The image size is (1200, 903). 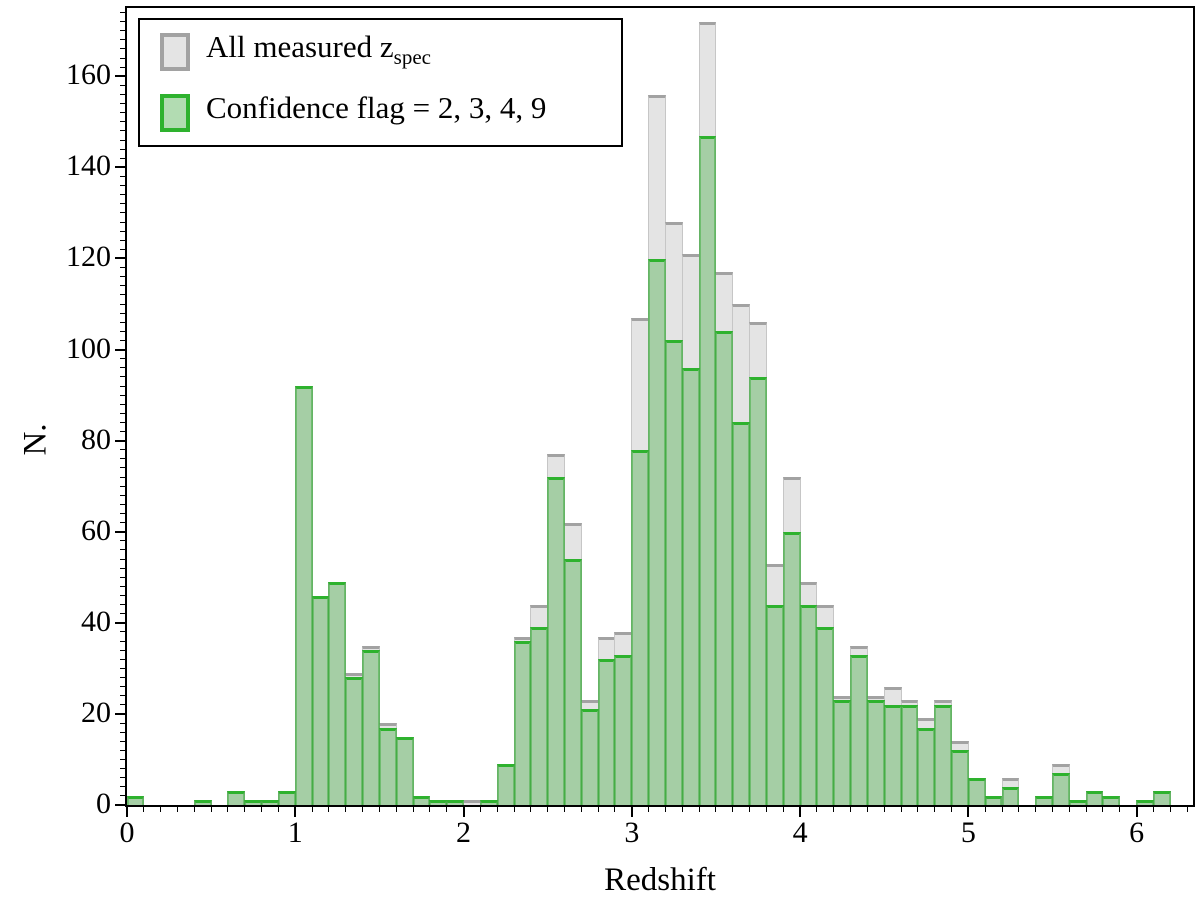 I want to click on legend-label-text: All measured z, so click(x=300, y=47).